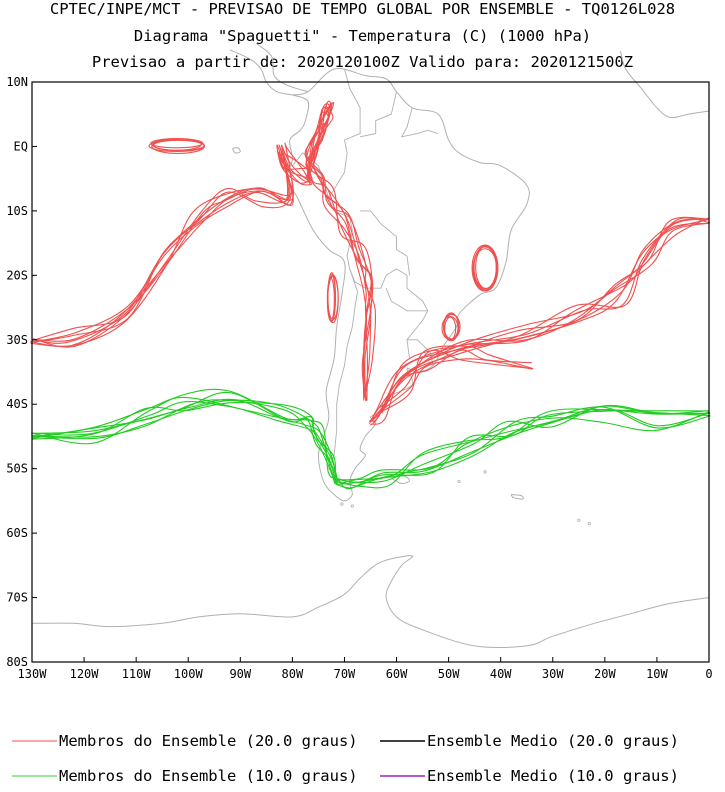 The height and width of the screenshot is (792, 725). What do you see at coordinates (240, 674) in the screenshot?
I see `x-tick-label: 90W` at bounding box center [240, 674].